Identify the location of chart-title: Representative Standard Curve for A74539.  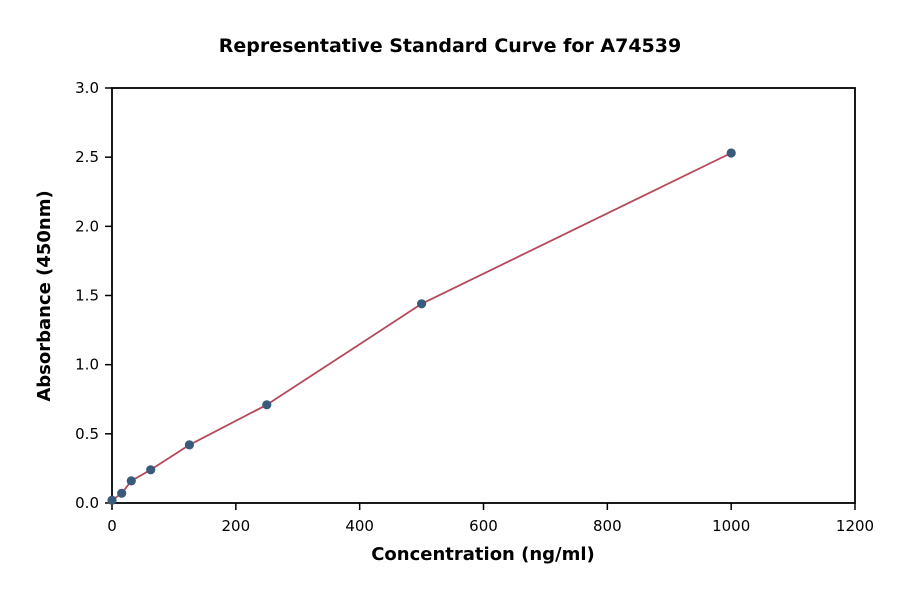
(450, 46).